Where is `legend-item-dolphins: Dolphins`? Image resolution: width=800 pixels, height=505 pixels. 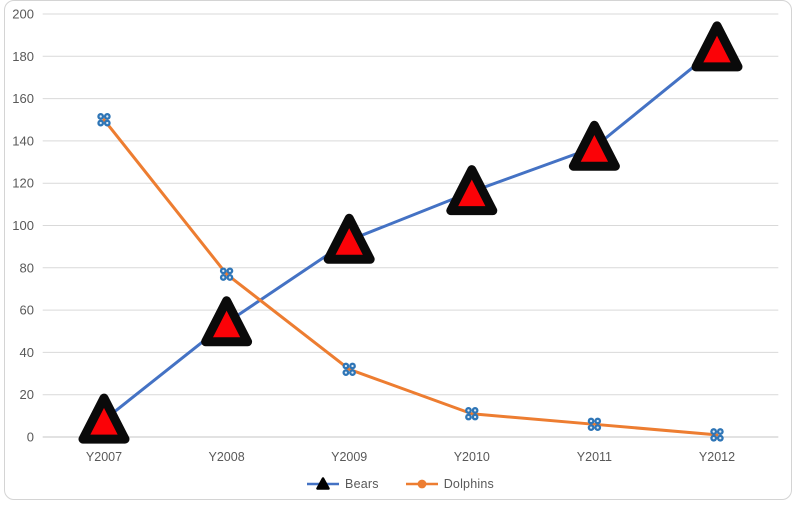 legend-item-dolphins: Dolphins is located at coordinates (449, 484).